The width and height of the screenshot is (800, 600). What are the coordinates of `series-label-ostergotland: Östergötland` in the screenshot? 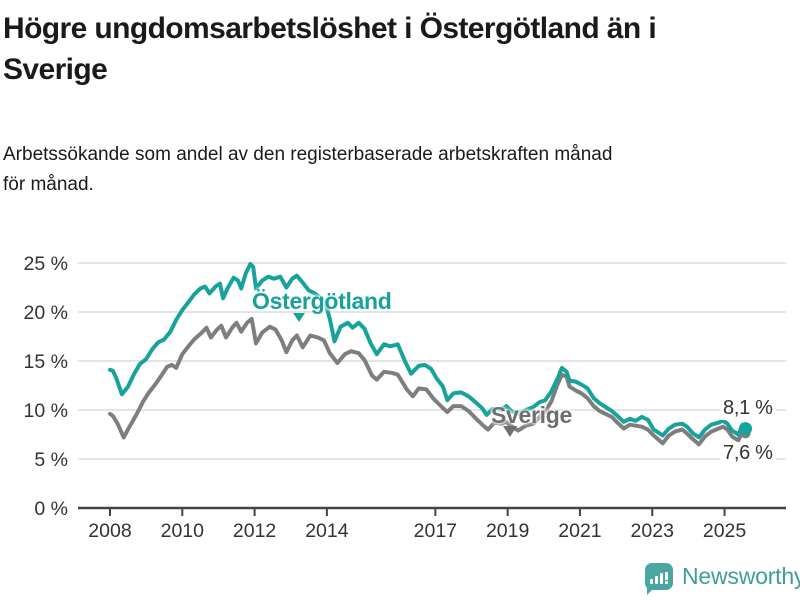 It's located at (322, 301).